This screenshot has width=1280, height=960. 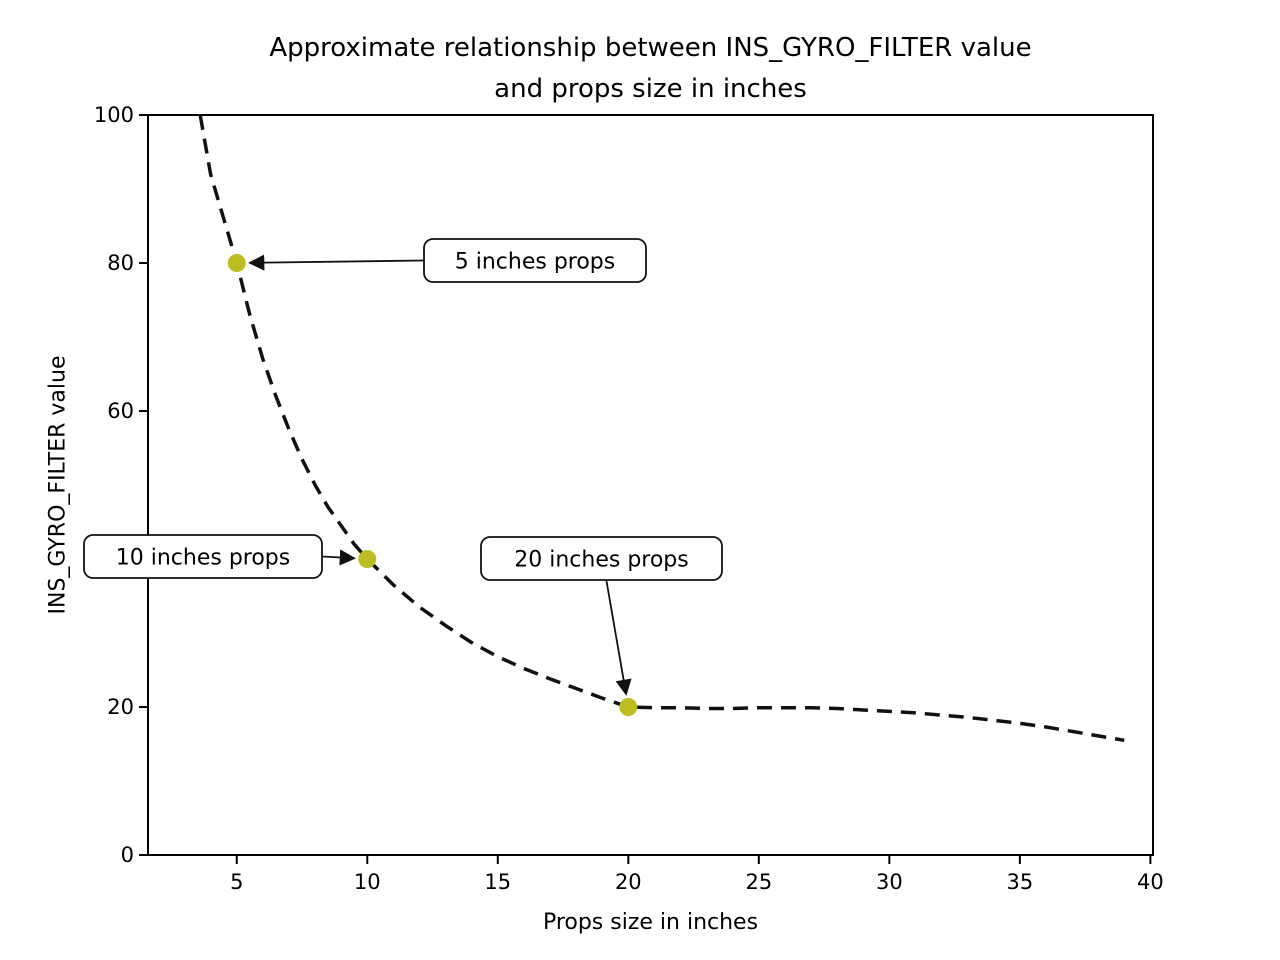 I want to click on chart-title-line2: and props size in inches, so click(x=650, y=89).